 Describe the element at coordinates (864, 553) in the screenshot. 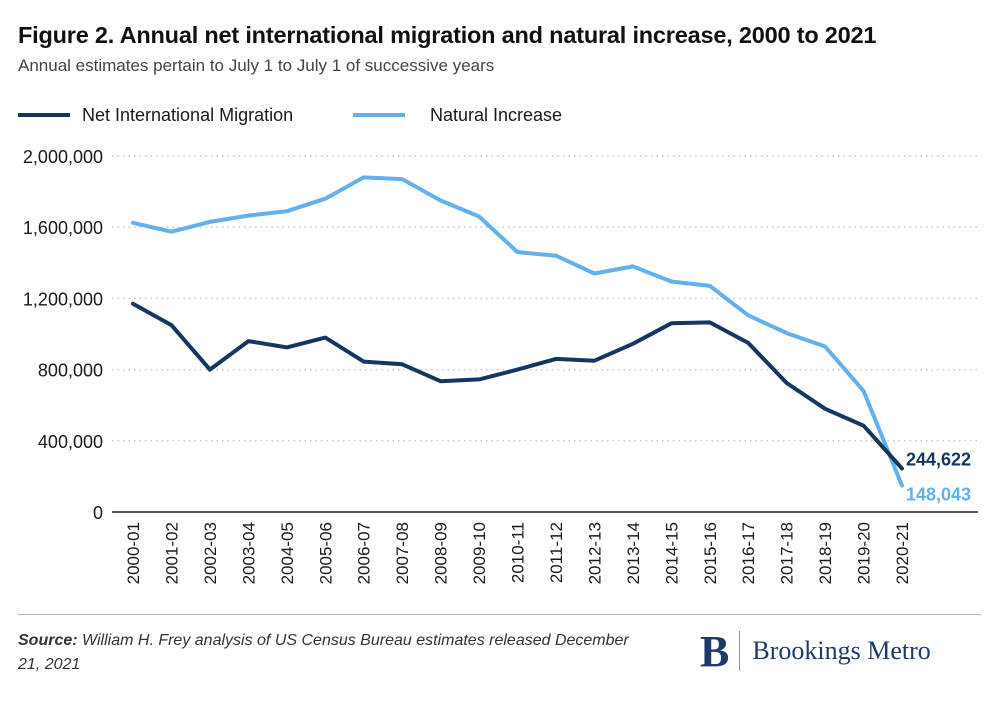

I see `x-tick-label: 2019-20` at that location.